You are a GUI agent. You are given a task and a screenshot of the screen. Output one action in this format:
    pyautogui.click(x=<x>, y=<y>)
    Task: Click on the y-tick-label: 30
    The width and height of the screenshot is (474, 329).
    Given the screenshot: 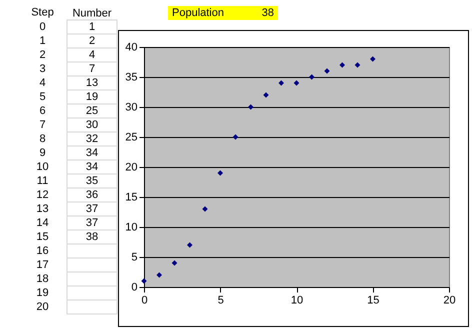 What is the action you would take?
    pyautogui.click(x=131, y=108)
    